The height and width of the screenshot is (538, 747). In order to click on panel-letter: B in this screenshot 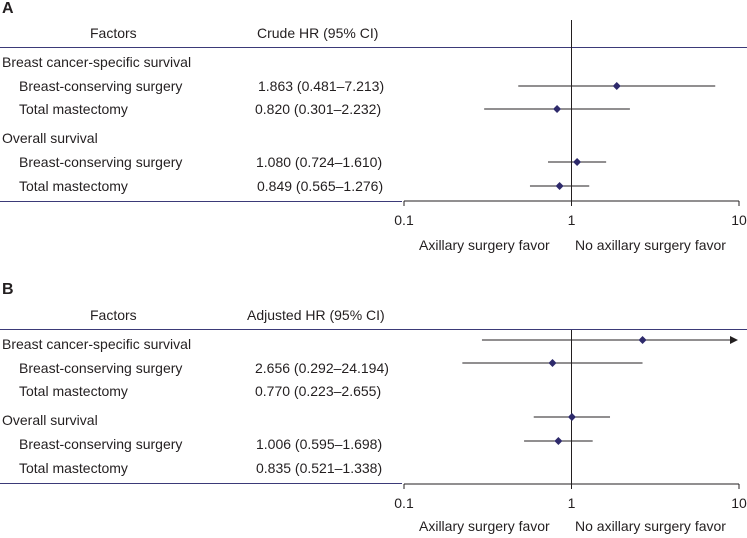, I will do `click(8, 289)`.